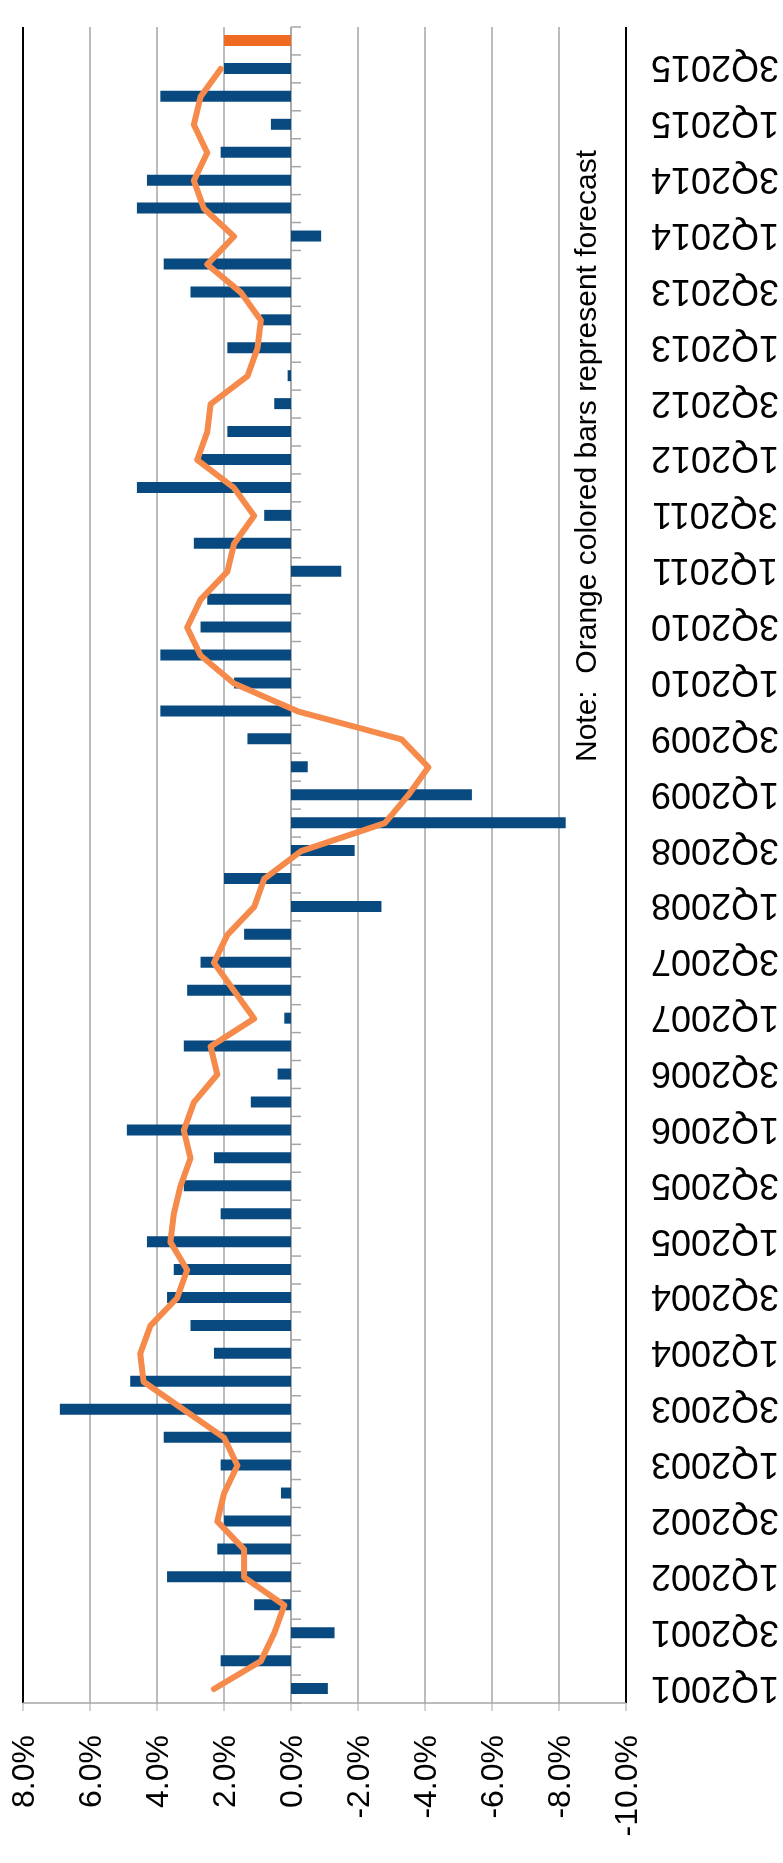 The height and width of the screenshot is (1863, 783). What do you see at coordinates (715, 460) in the screenshot?
I see `y-tick-label: 1Q2012` at bounding box center [715, 460].